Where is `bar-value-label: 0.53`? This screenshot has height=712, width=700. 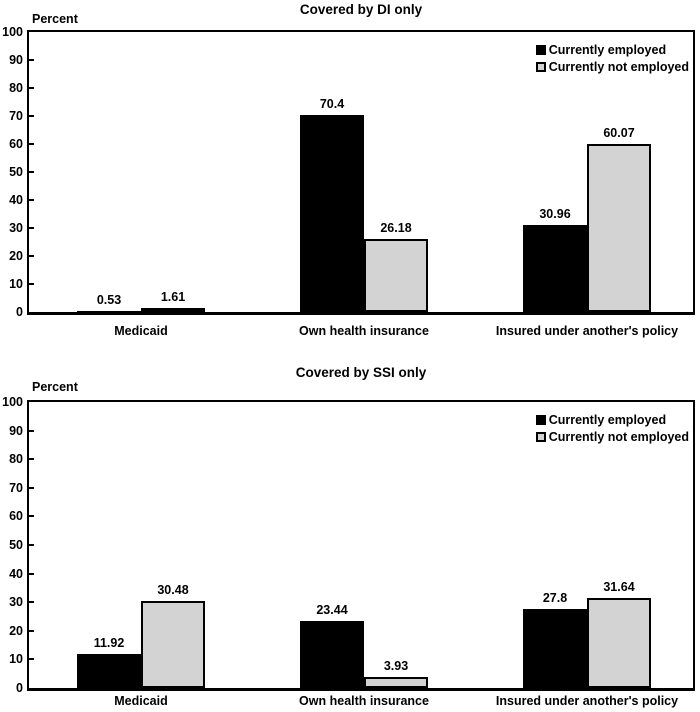 bar-value-label: 0.53 is located at coordinates (109, 299).